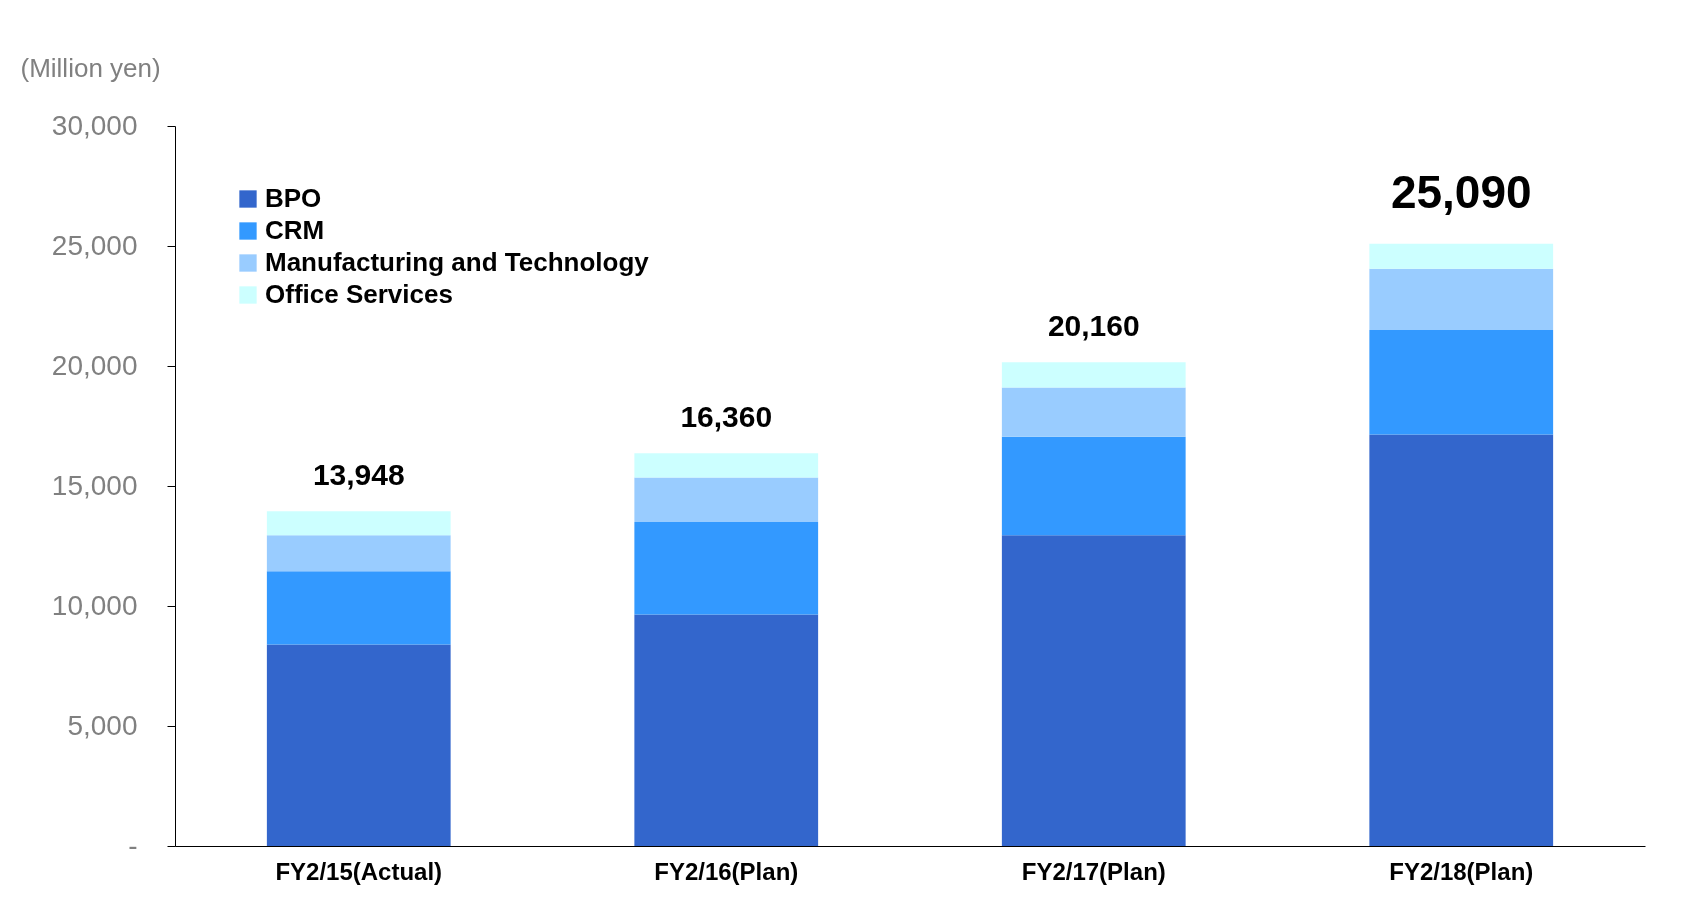  What do you see at coordinates (359, 871) in the screenshot?
I see `x-tick-label: FY2/15(Actual)` at bounding box center [359, 871].